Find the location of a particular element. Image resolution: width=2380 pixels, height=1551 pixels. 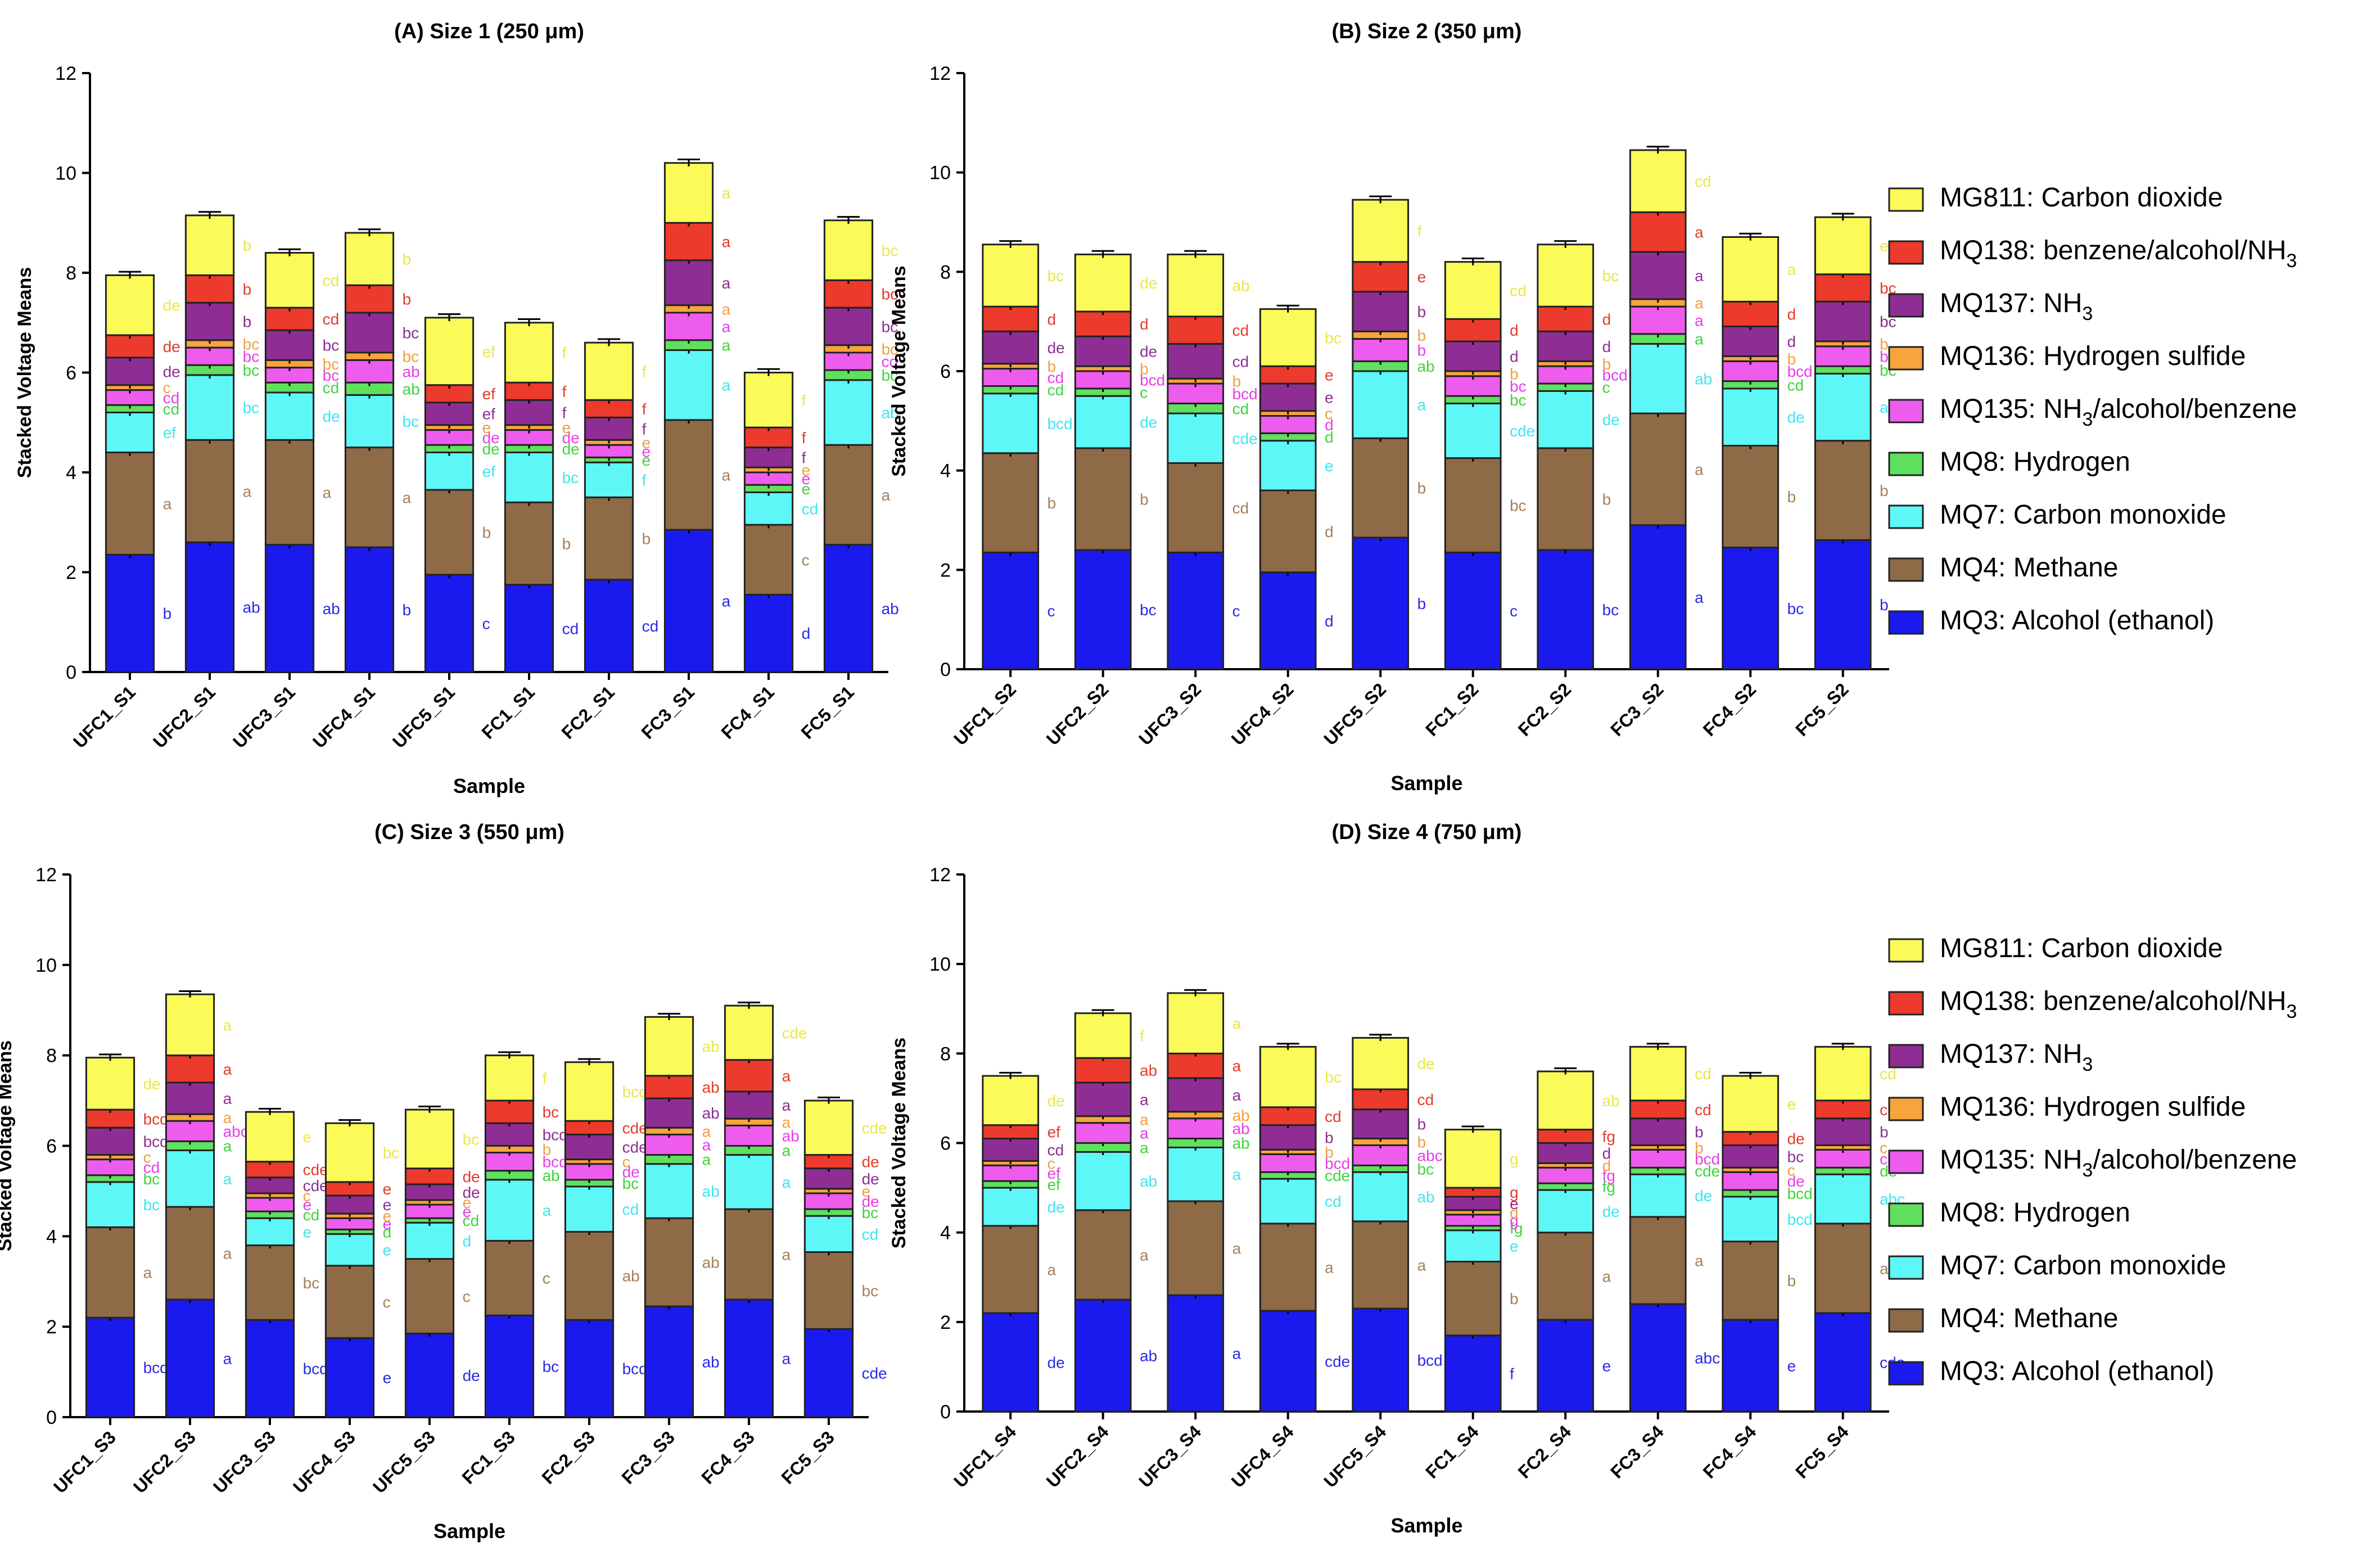

chart-title: (D) Size 4 (750 μm) is located at coordinates (1427, 832).